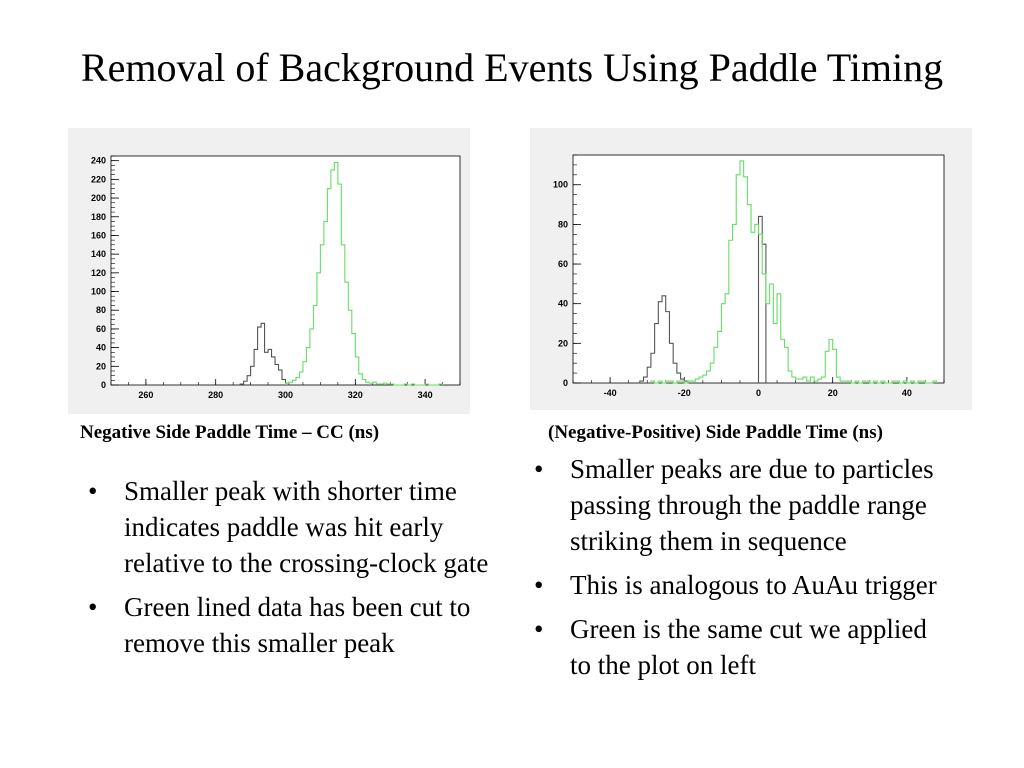  I want to click on x-tick-label: 40, so click(907, 393).